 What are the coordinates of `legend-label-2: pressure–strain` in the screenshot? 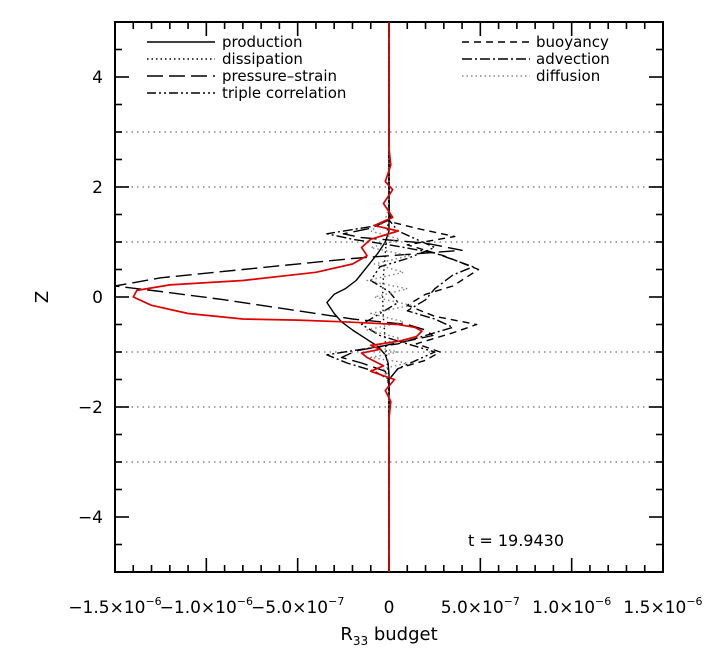 It's located at (279, 76).